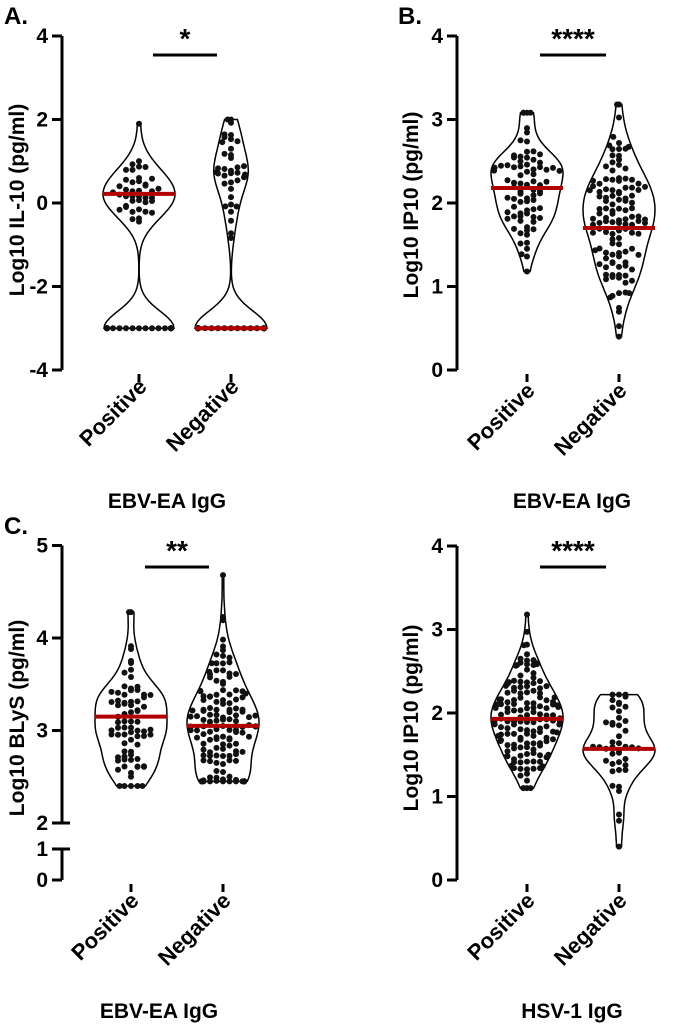 This screenshot has width=688, height=1024. What do you see at coordinates (17, 718) in the screenshot?
I see `y-axis-title: Log10 BLyS (pg/ml)` at bounding box center [17, 718].